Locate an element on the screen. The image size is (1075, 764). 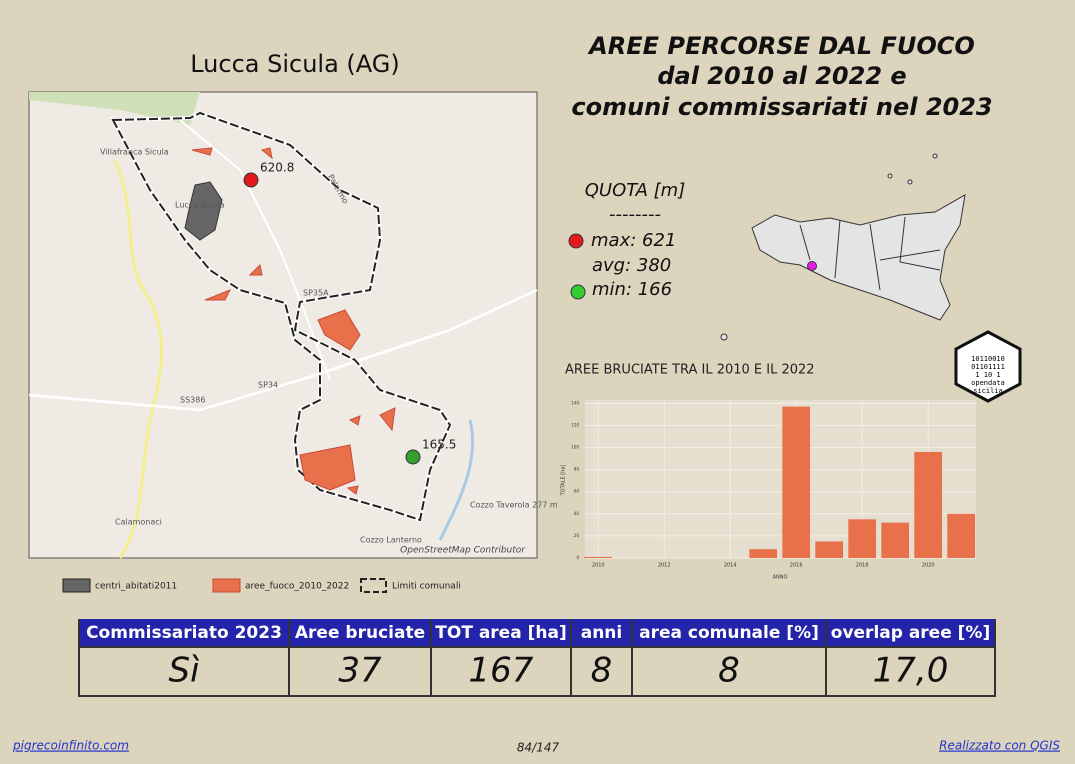
logo-bits: 01101111 is located at coordinates (988, 367).